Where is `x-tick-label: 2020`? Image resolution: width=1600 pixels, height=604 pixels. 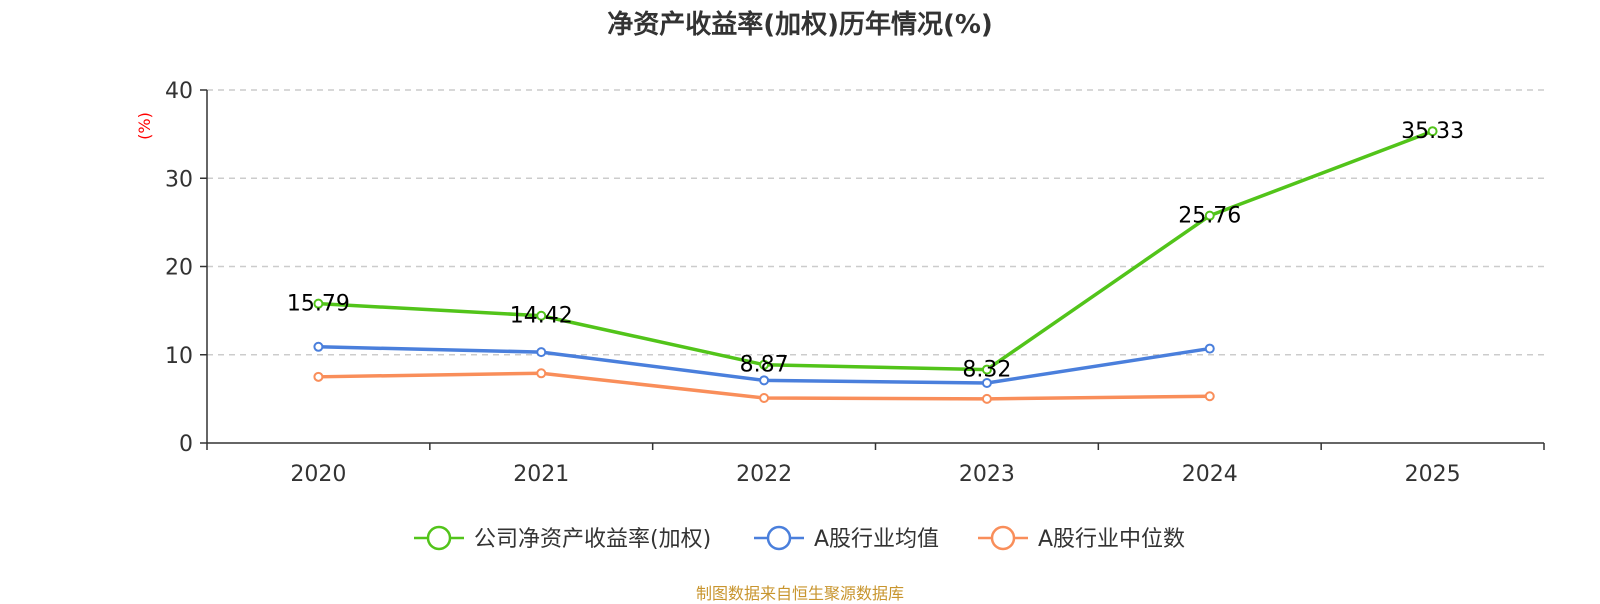
x-tick-label: 2020 is located at coordinates (318, 474).